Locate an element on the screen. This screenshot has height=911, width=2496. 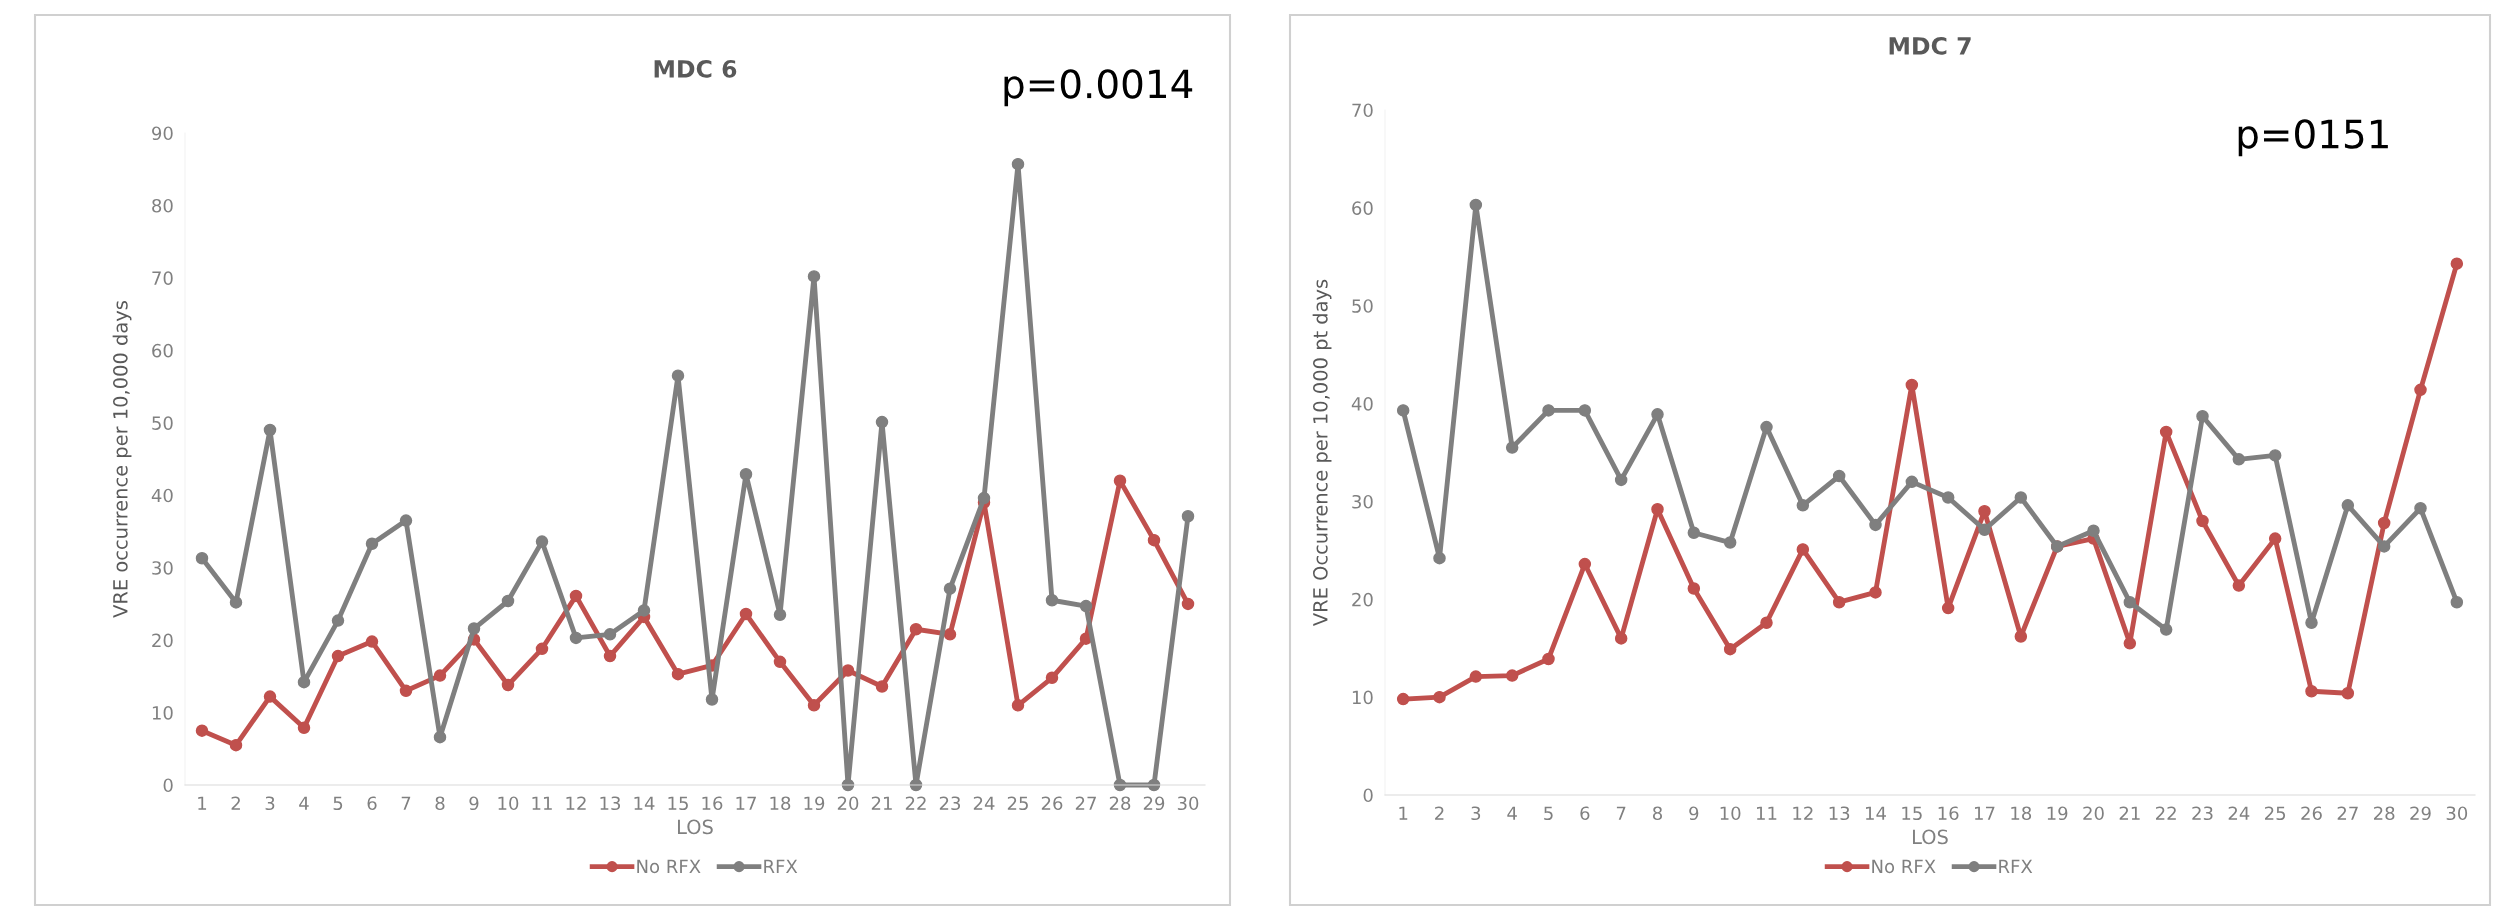
x-tick-label: 7 is located at coordinates (406, 803).